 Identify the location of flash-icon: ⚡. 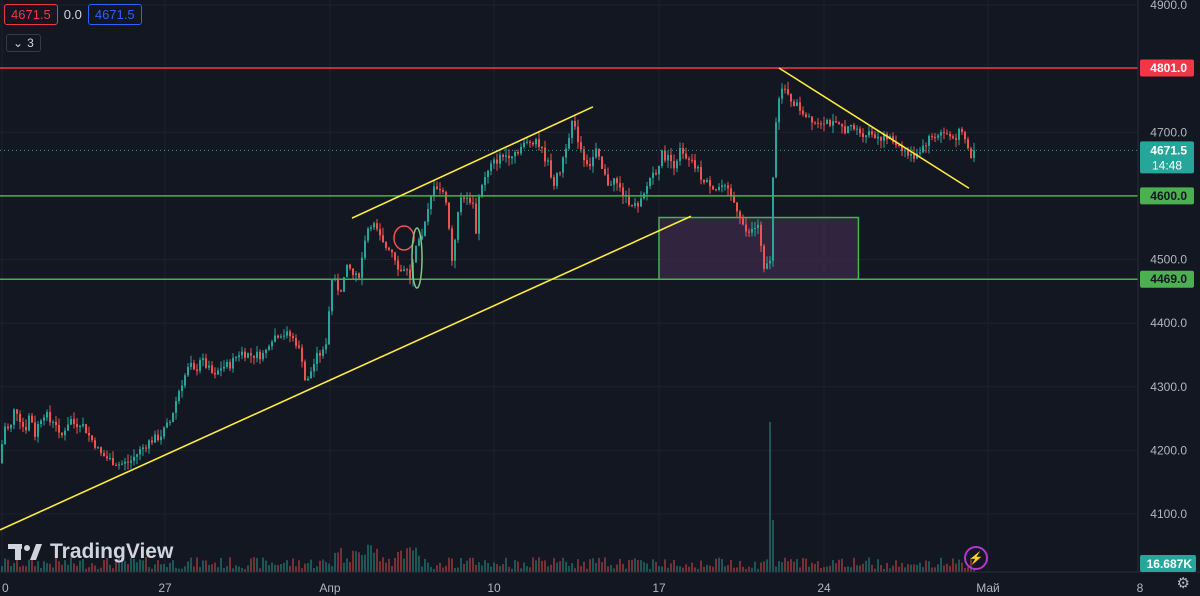
(976, 558).